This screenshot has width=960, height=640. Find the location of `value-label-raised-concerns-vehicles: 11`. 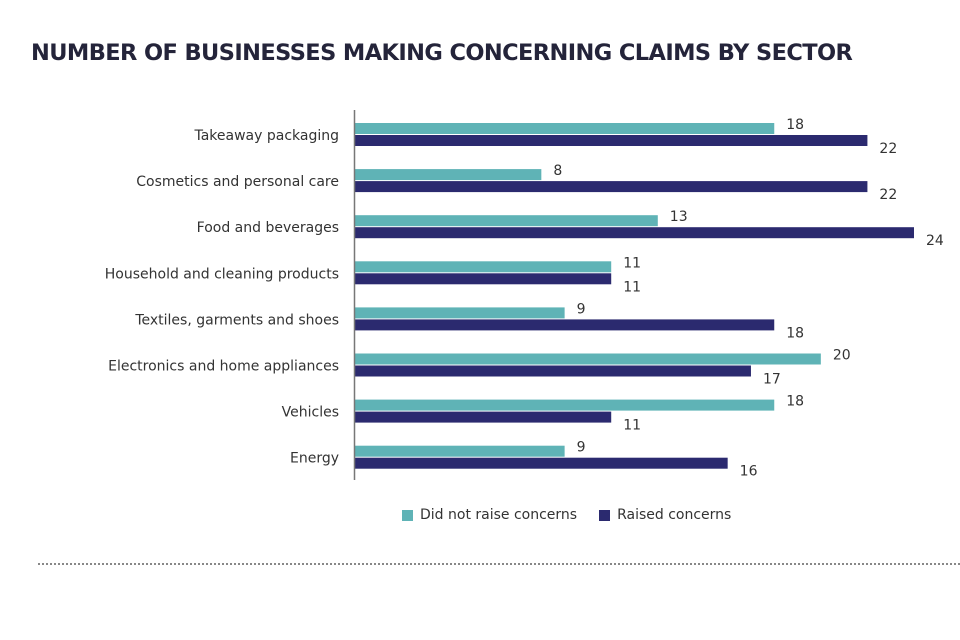

value-label-raised-concerns-vehicles: 11 is located at coordinates (632, 426).